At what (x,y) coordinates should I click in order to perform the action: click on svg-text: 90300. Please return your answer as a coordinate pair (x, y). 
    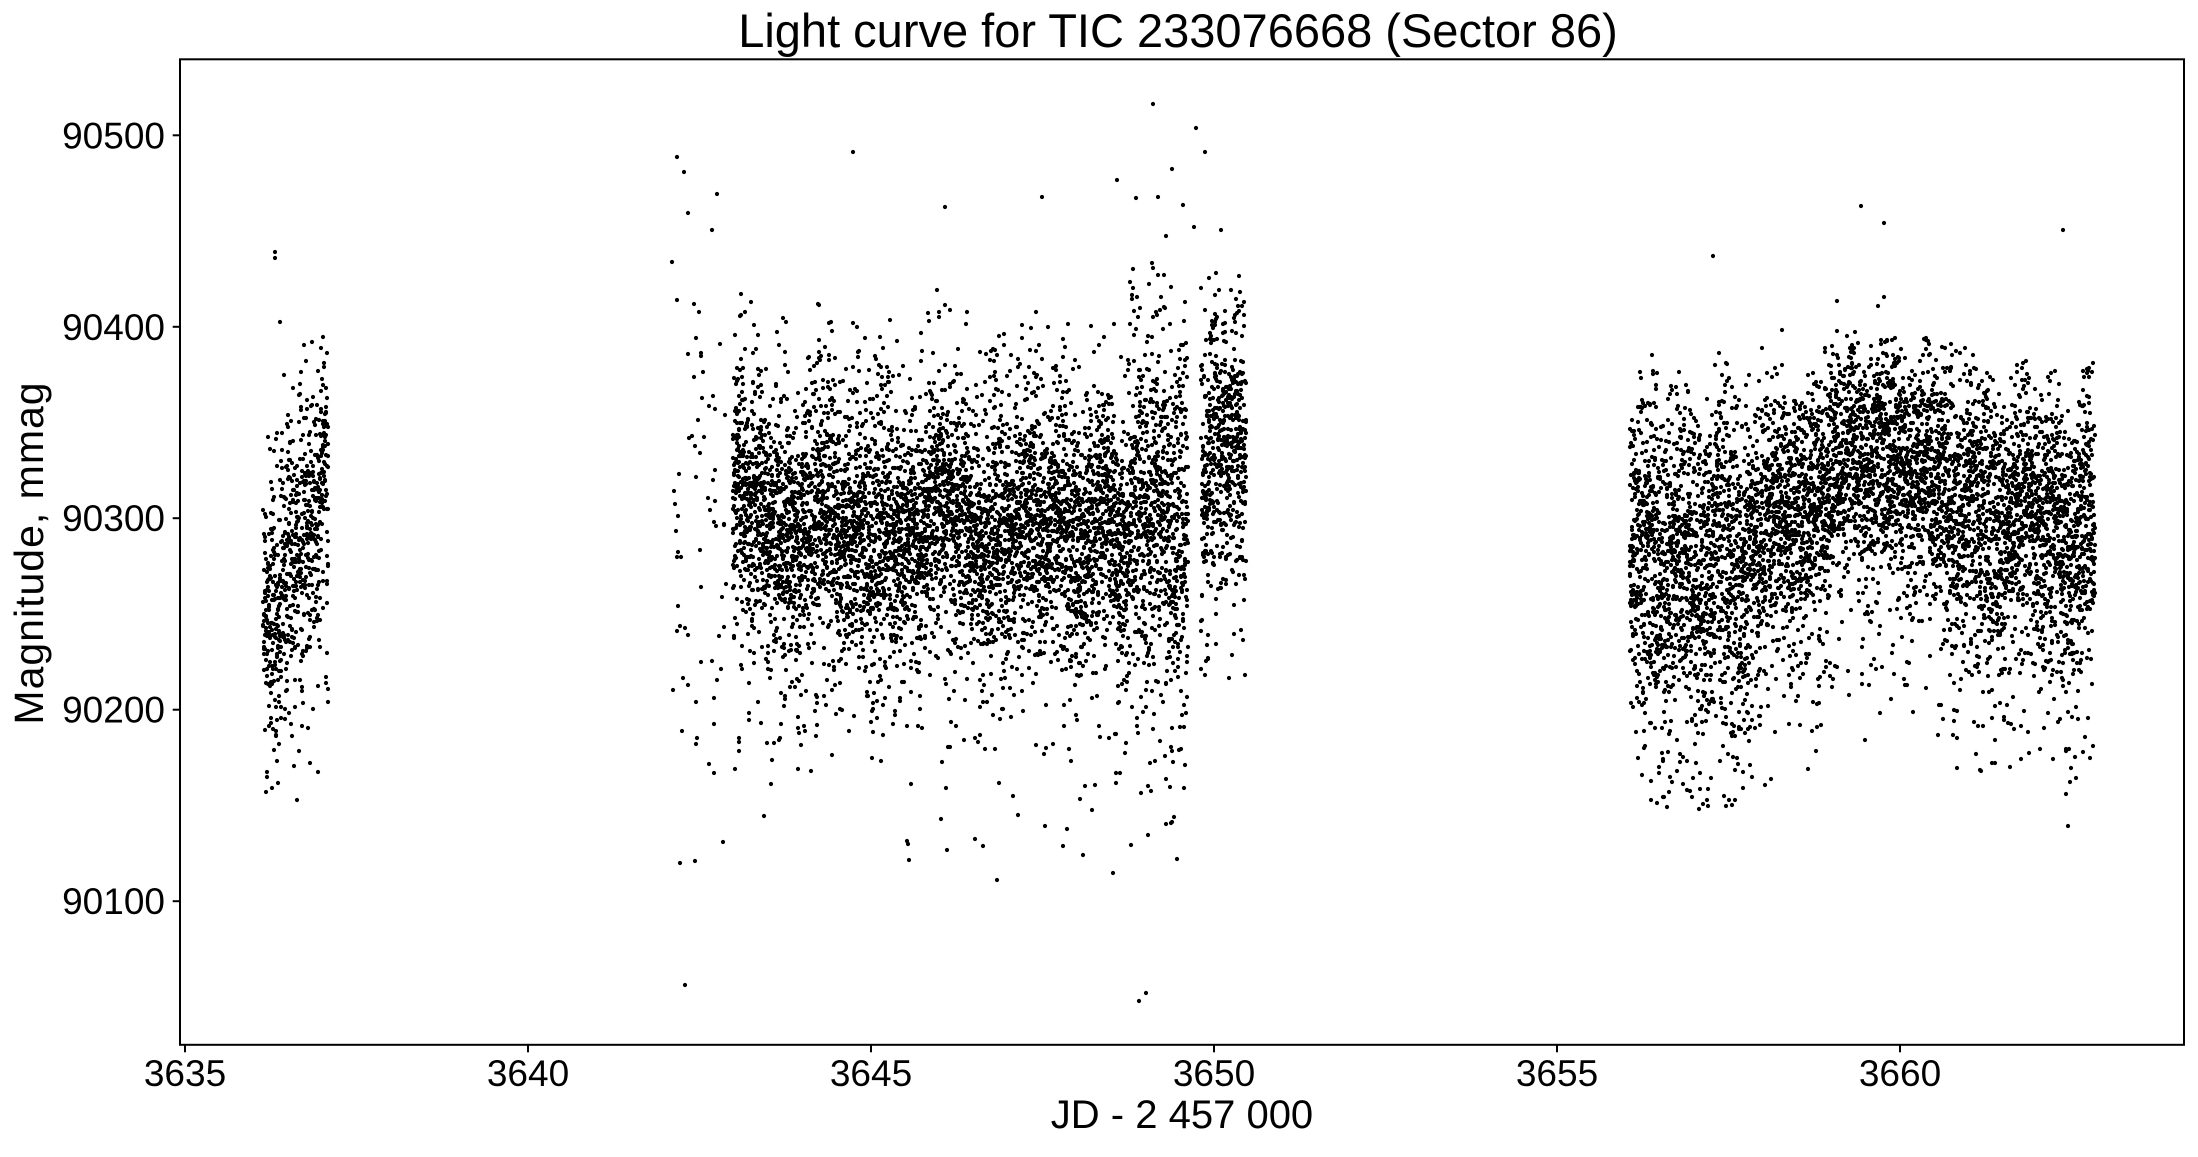
    Looking at the image, I should click on (113, 518).